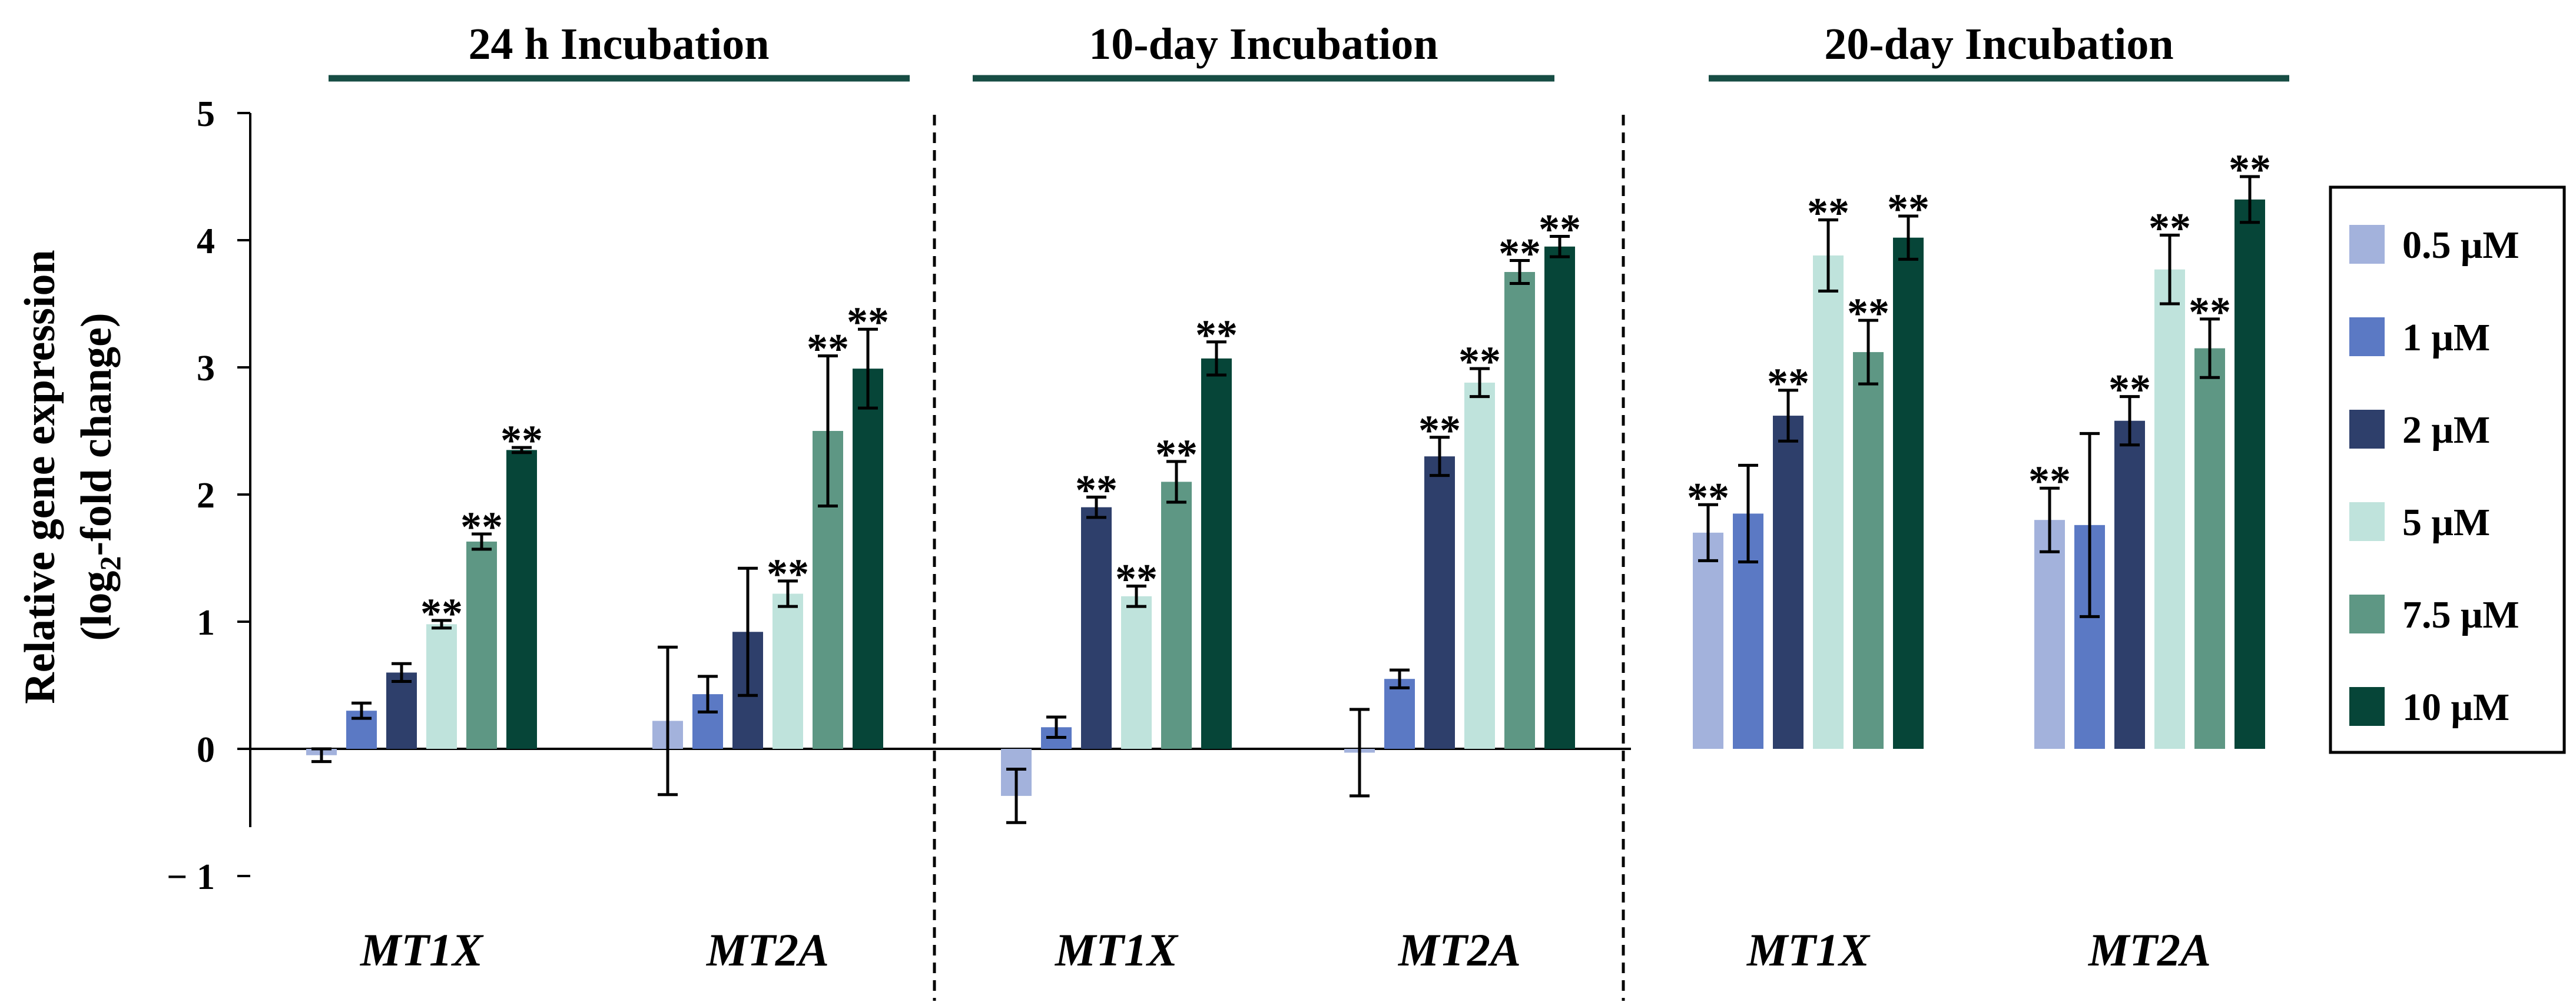  What do you see at coordinates (191, 877) in the screenshot?
I see `y-tick-label: − 1` at bounding box center [191, 877].